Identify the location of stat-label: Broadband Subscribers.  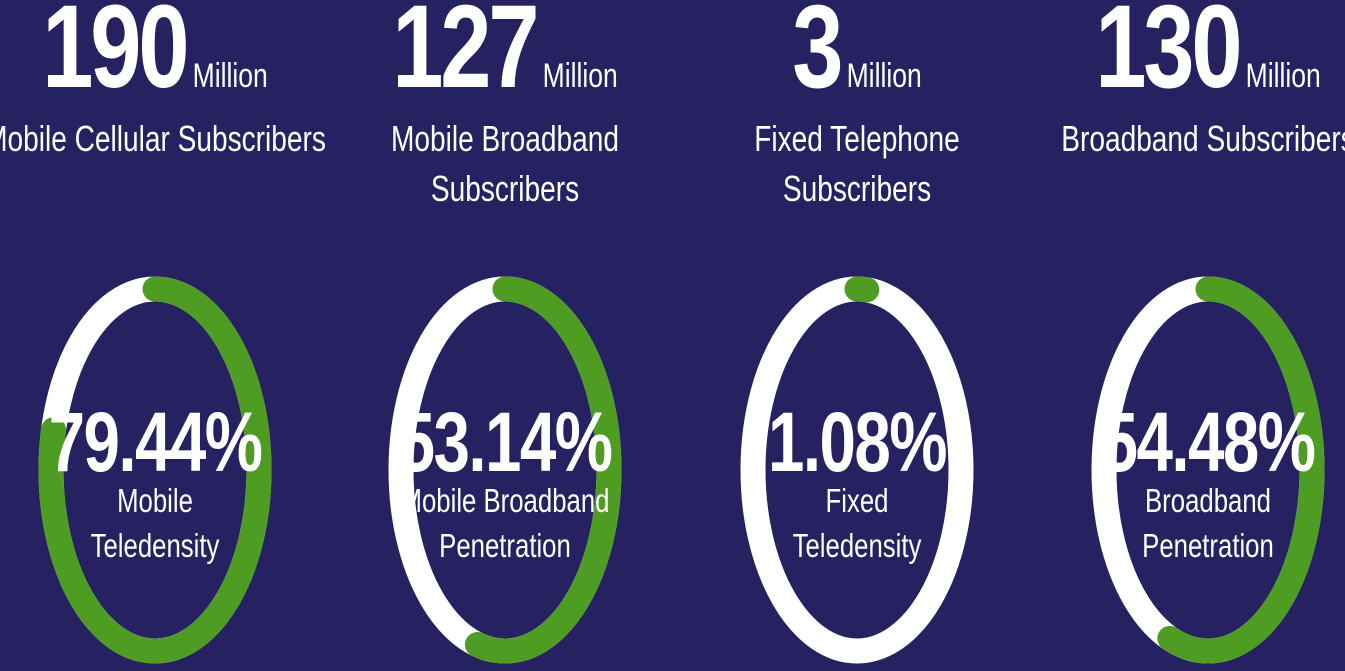
(1203, 138).